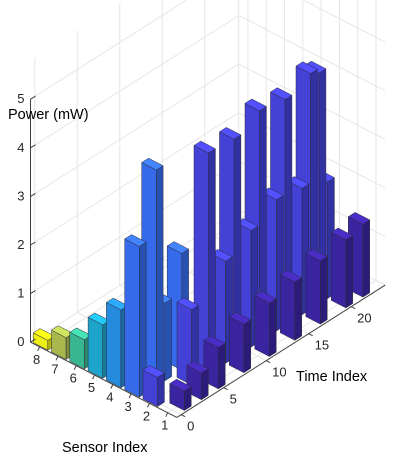  I want to click on x-axis-line, so click(104, 379).